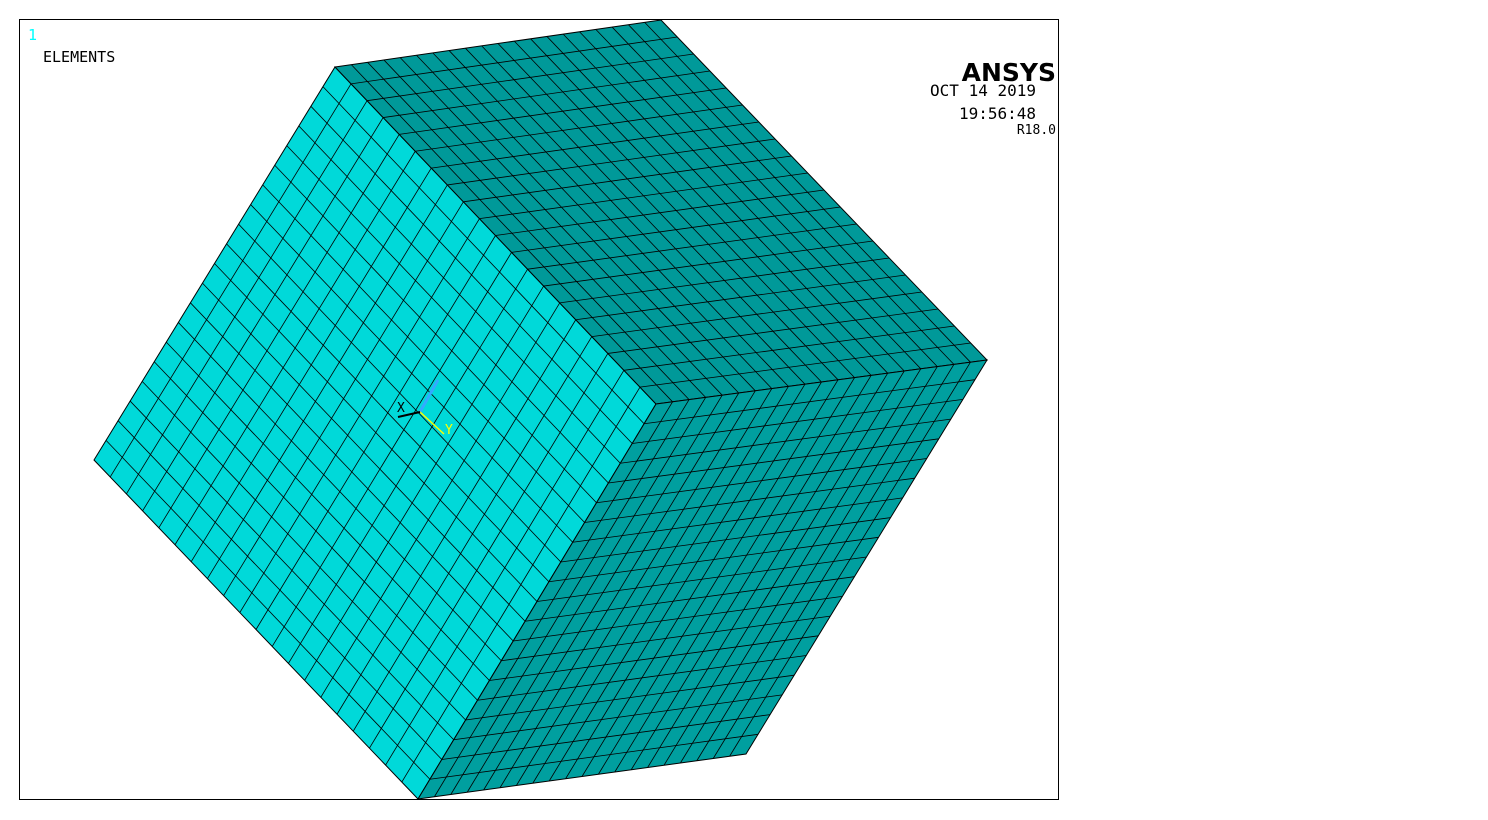  I want to click on ansys-logo: ANSYS R18.0, so click(1009, 98).